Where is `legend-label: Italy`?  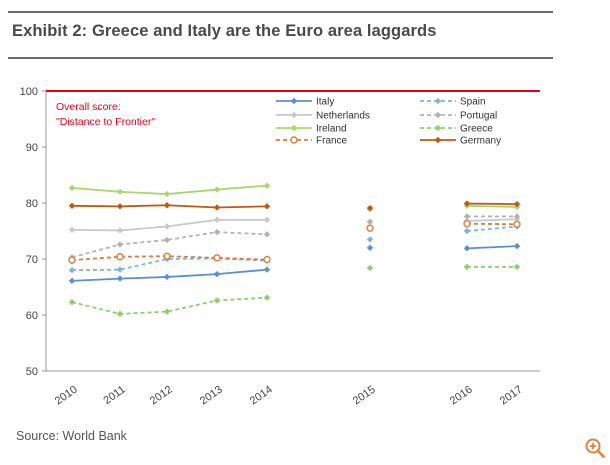
legend-label: Italy is located at coordinates (325, 102).